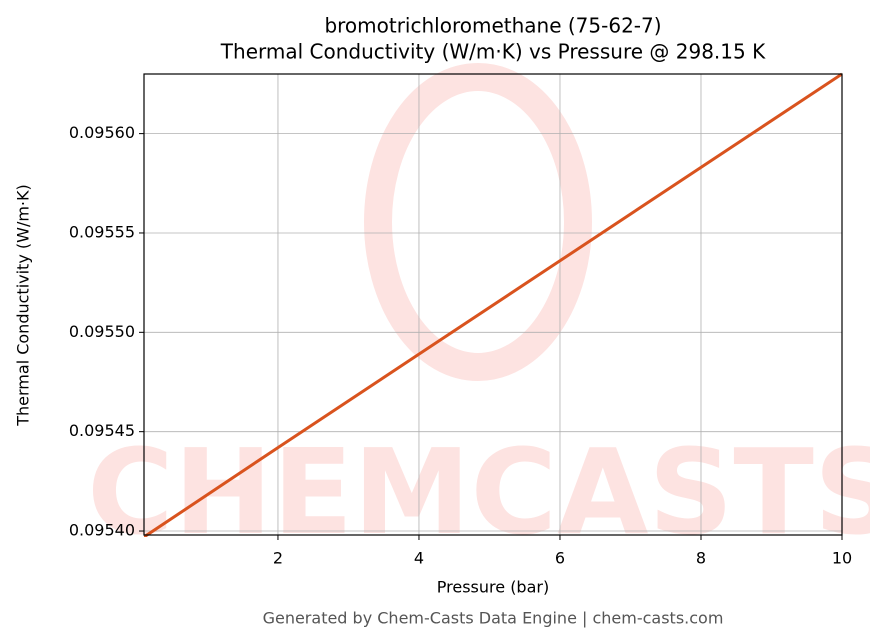  What do you see at coordinates (560, 558) in the screenshot?
I see `x-tick-label: 6` at bounding box center [560, 558].